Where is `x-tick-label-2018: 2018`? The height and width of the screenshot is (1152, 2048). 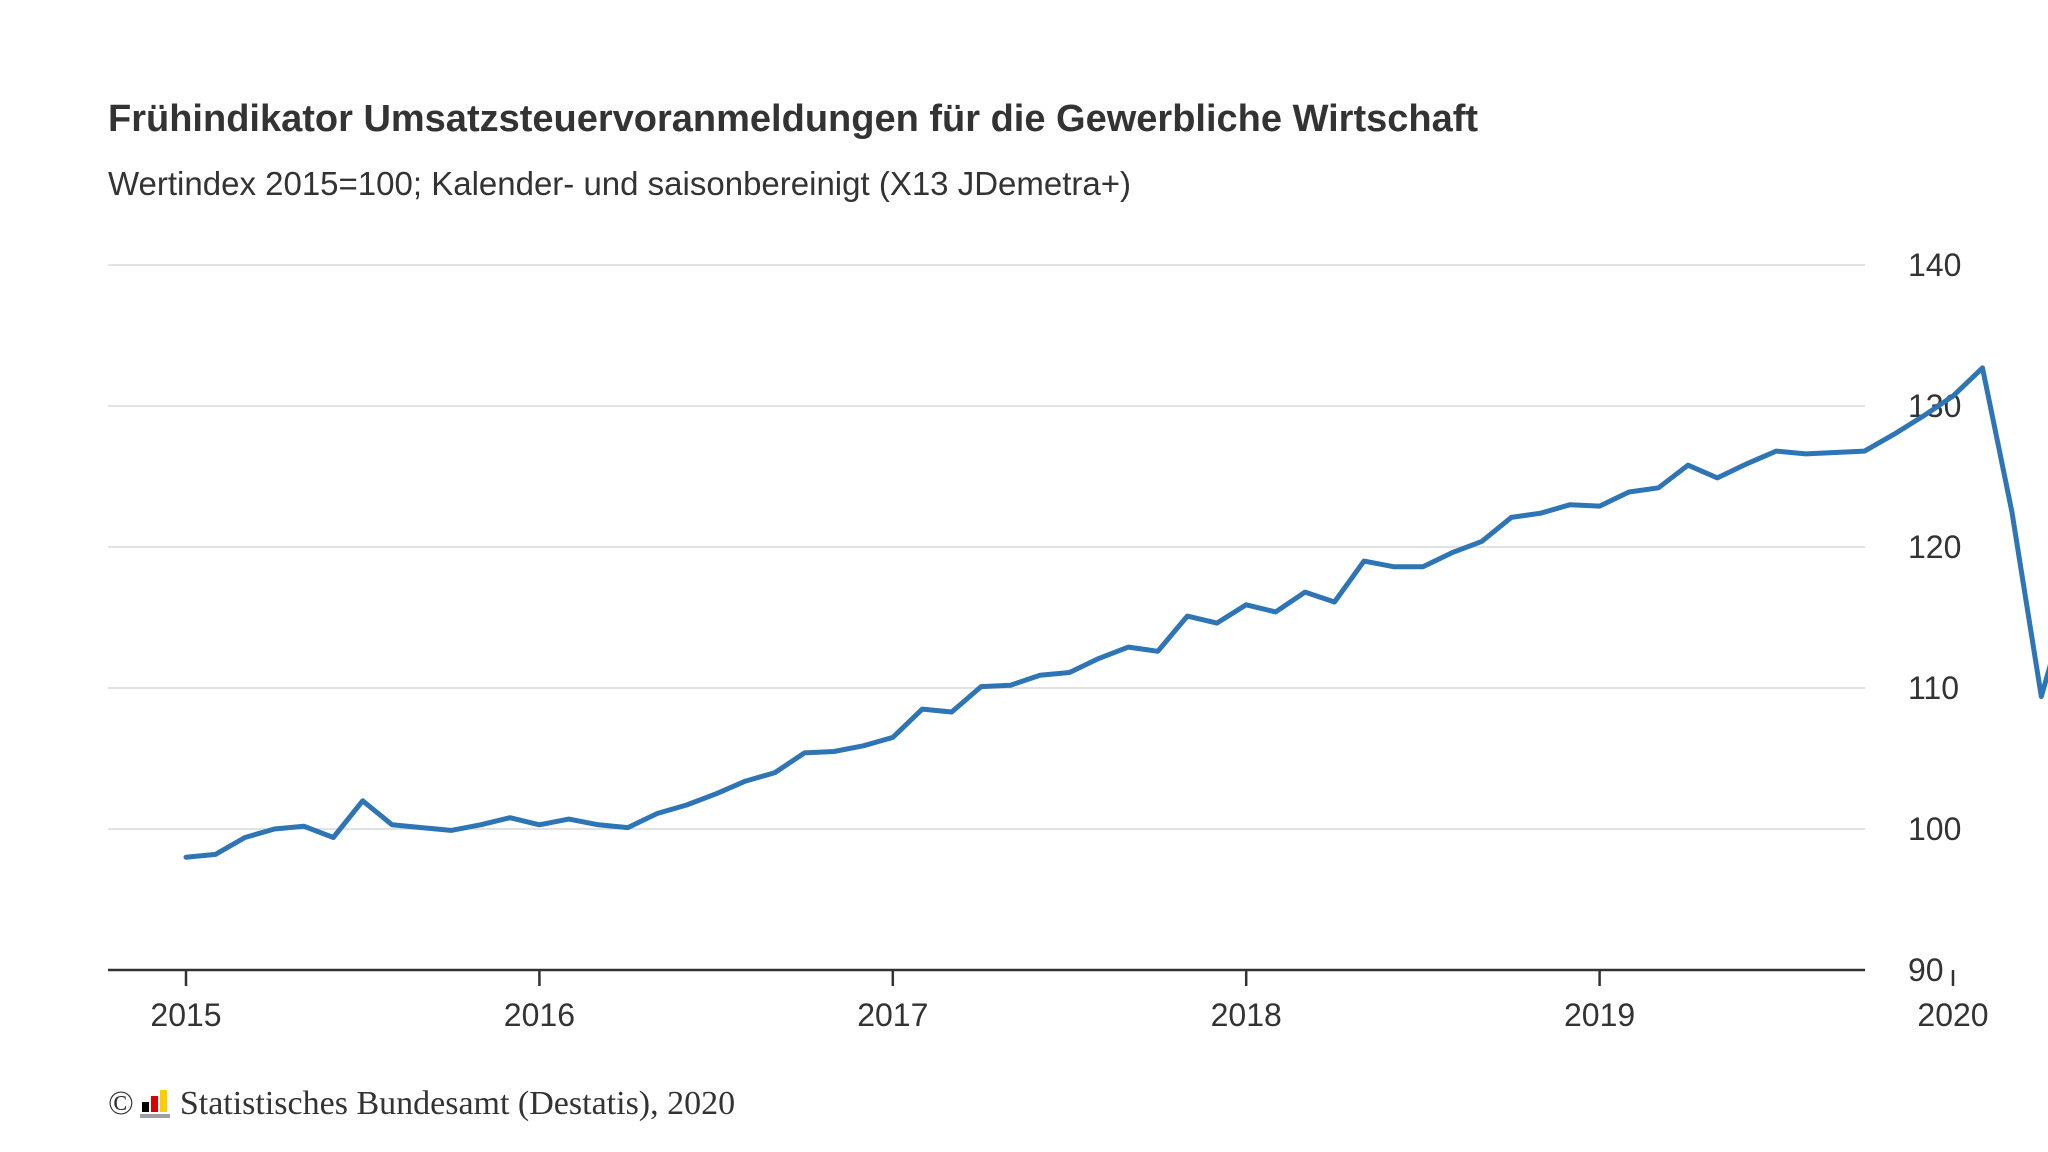
x-tick-label-2018: 2018 is located at coordinates (1246, 1015).